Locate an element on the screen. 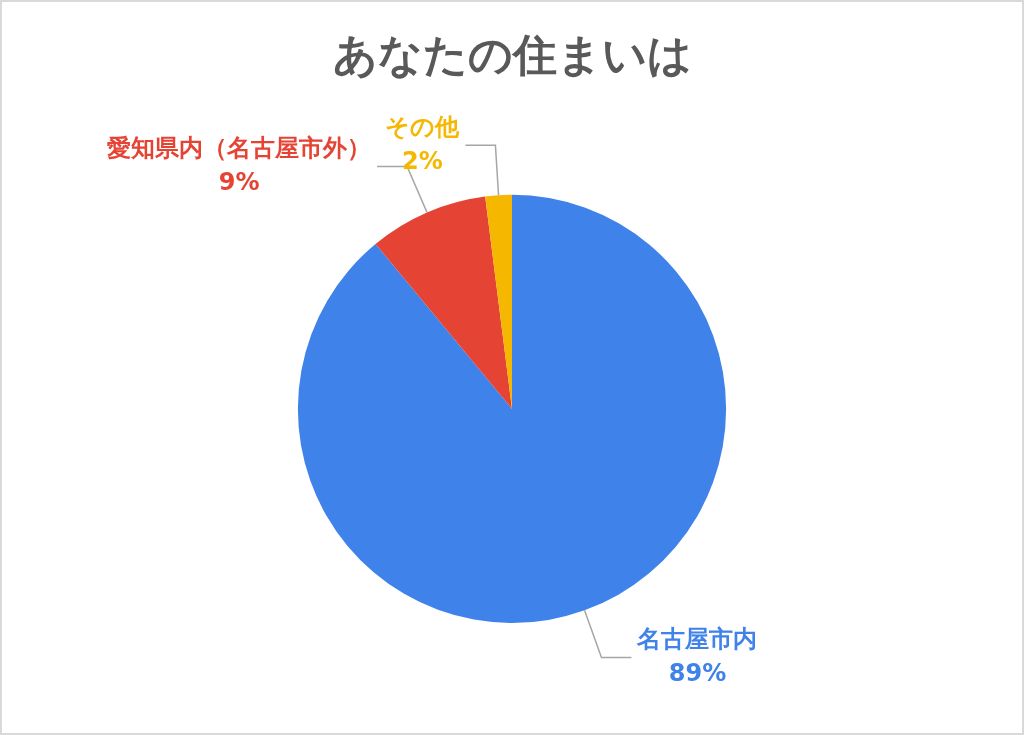  slice-label: 名古屋市内 is located at coordinates (697, 638).